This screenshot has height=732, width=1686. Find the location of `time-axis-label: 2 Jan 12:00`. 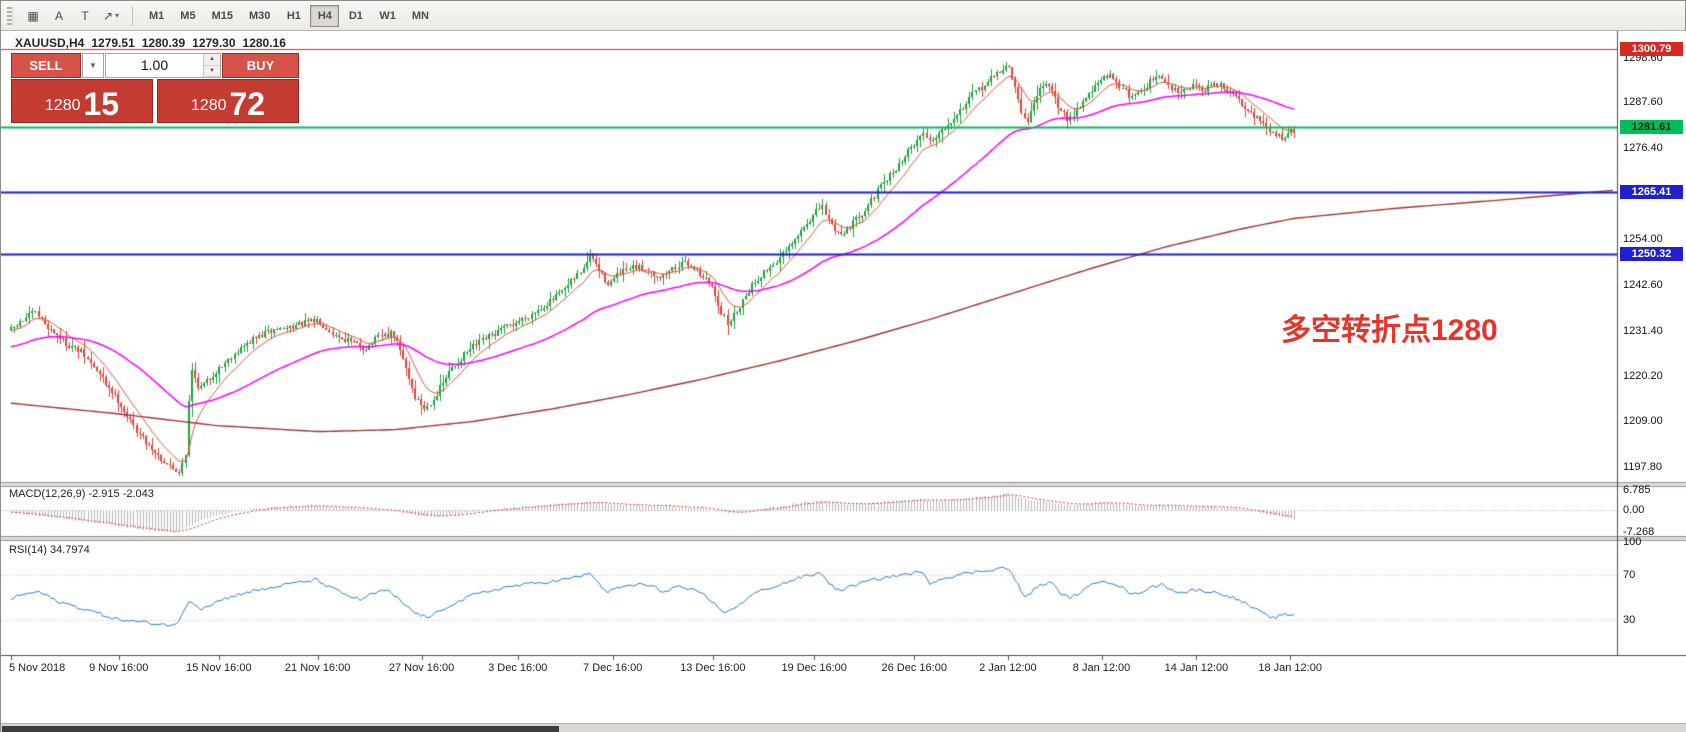

time-axis-label: 2 Jan 12:00 is located at coordinates (1008, 668).